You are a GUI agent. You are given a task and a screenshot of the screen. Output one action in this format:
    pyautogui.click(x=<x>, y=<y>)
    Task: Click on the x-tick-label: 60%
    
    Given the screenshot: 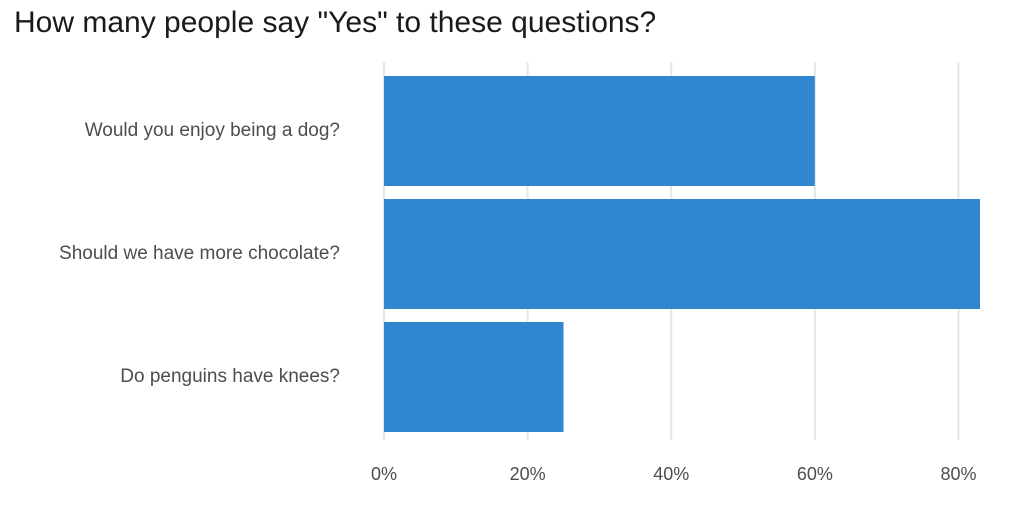 What is the action you would take?
    pyautogui.click(x=815, y=474)
    